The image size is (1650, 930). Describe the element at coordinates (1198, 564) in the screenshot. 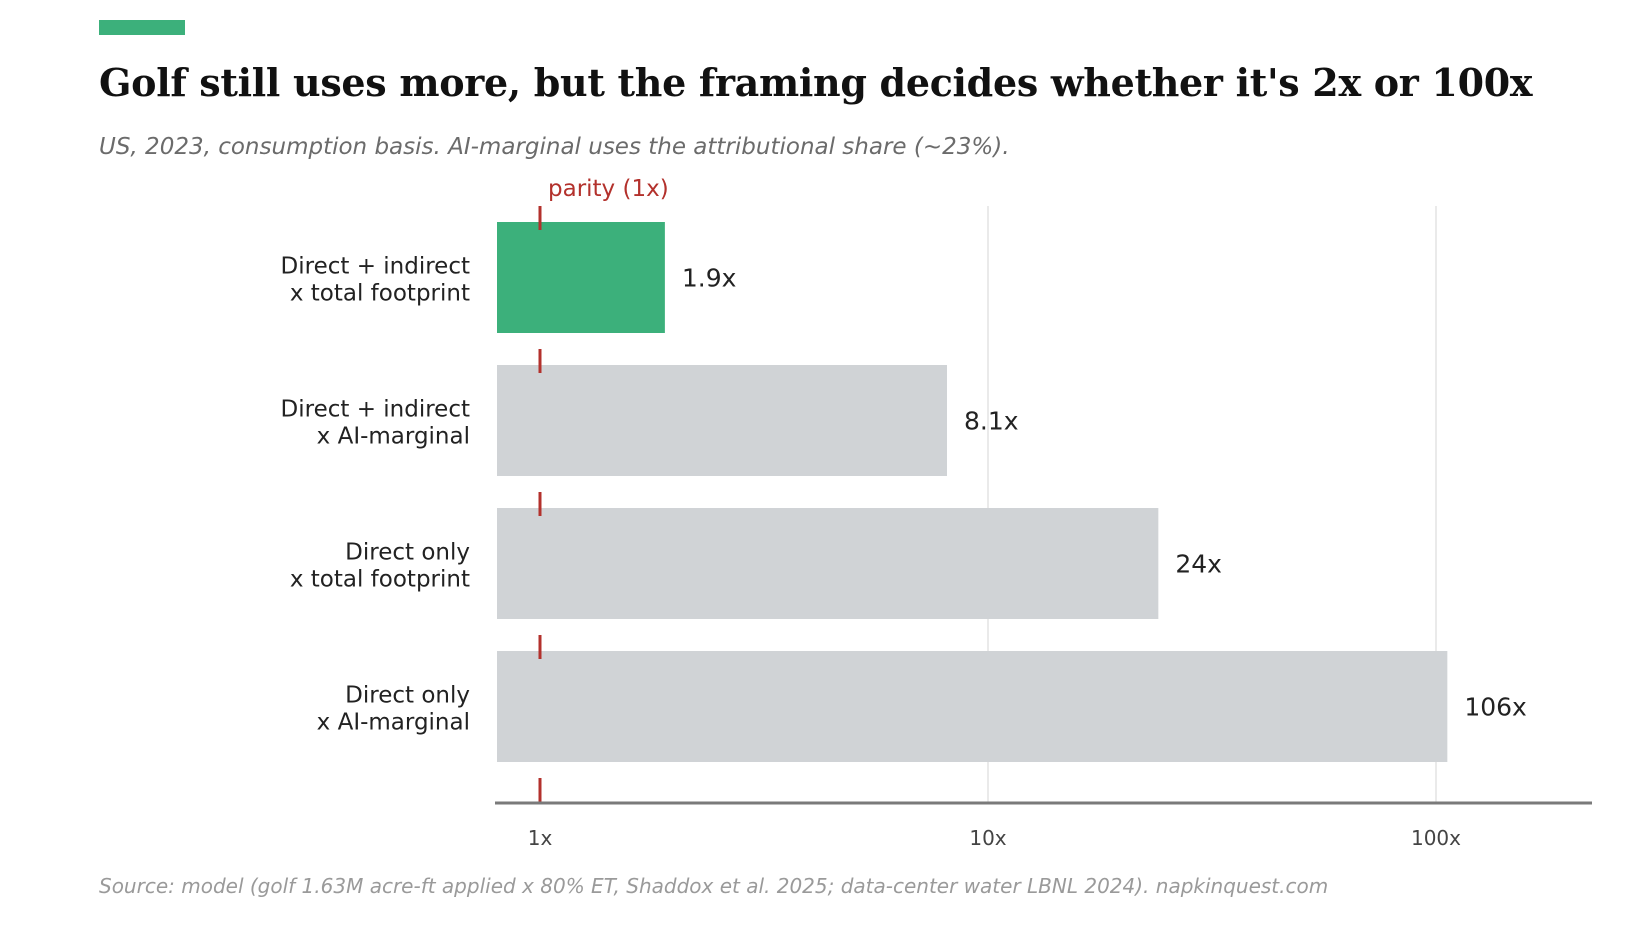

I see `value-label-2: 24x` at that location.